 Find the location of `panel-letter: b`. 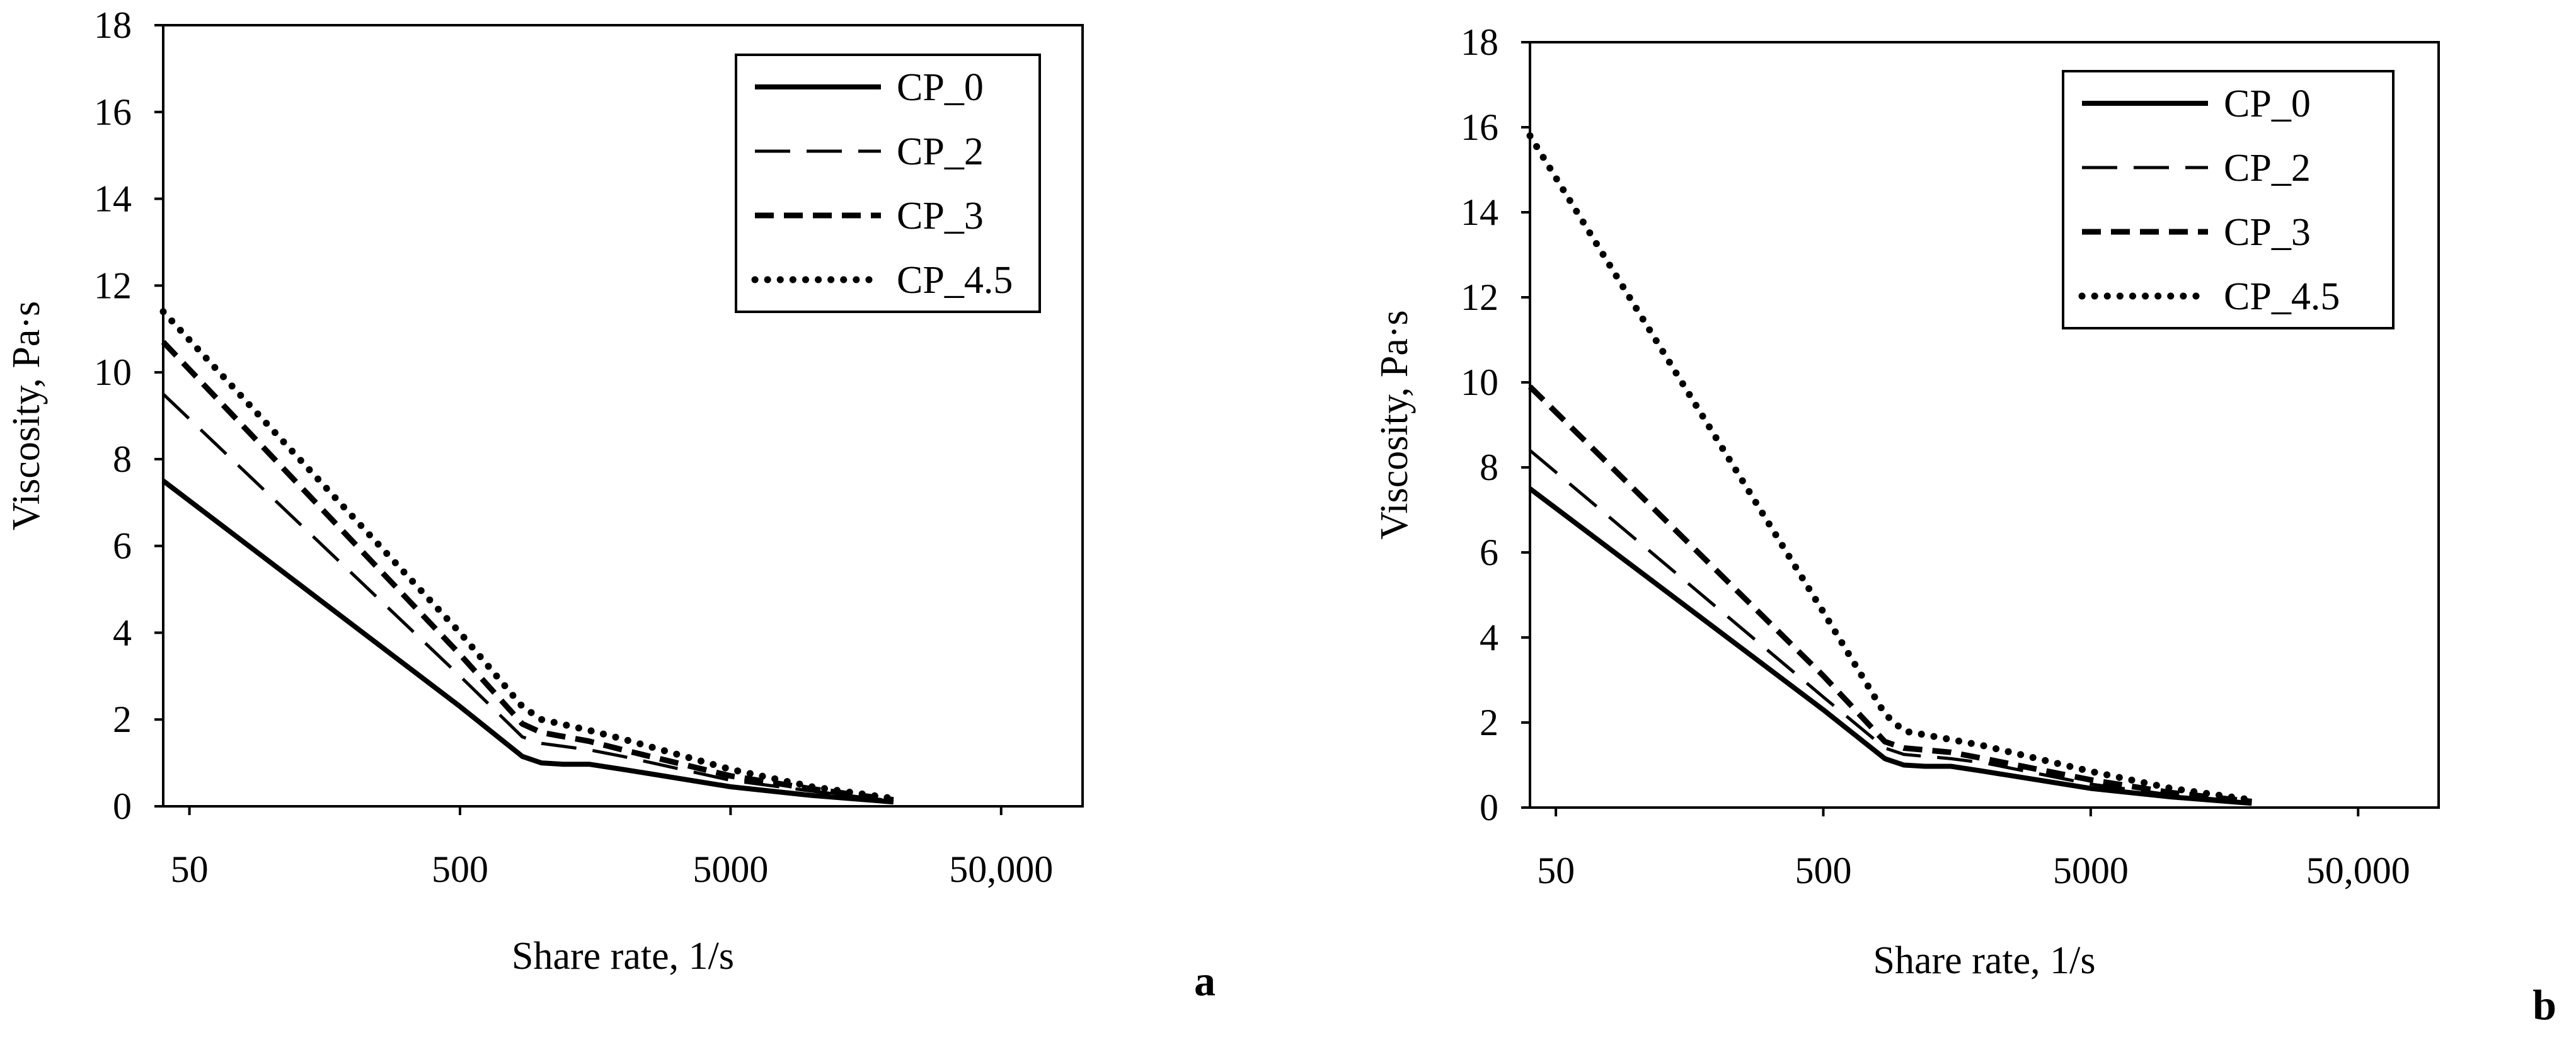

panel-letter: b is located at coordinates (2544, 1005).